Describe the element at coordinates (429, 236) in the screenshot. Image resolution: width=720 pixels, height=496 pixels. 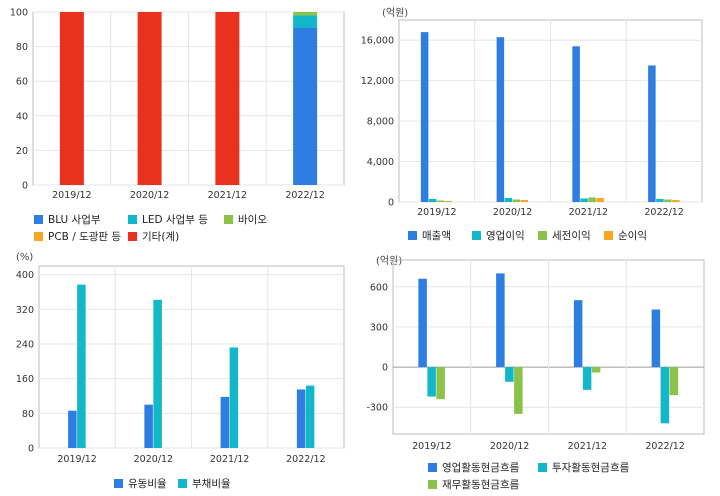
I see `legend-item-revenue: 매출액` at that location.